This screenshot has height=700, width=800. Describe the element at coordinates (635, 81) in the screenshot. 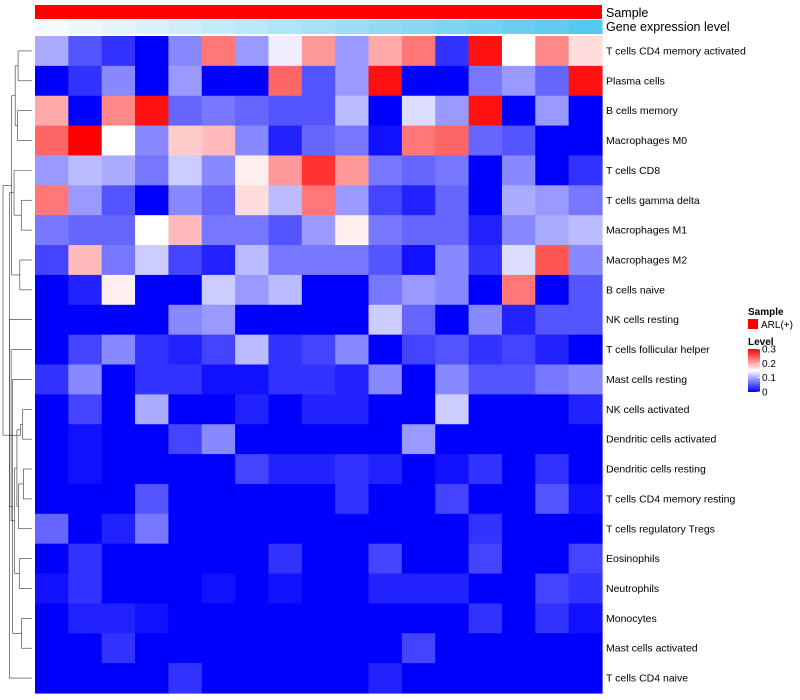

I see `row-label: Plasma cells` at that location.